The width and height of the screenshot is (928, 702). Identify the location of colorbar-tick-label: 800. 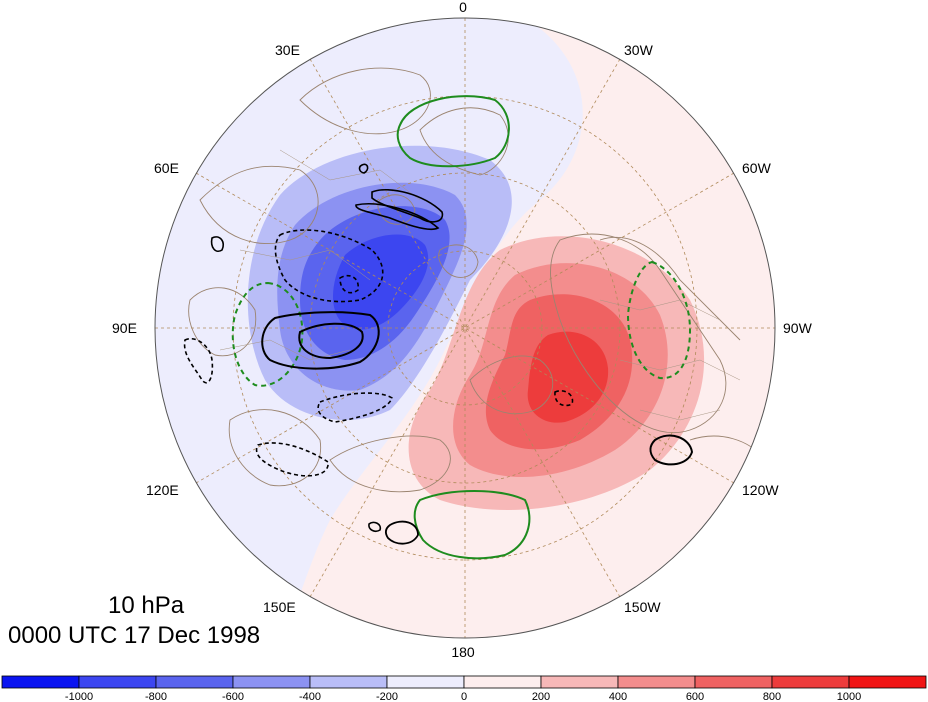
(772, 696).